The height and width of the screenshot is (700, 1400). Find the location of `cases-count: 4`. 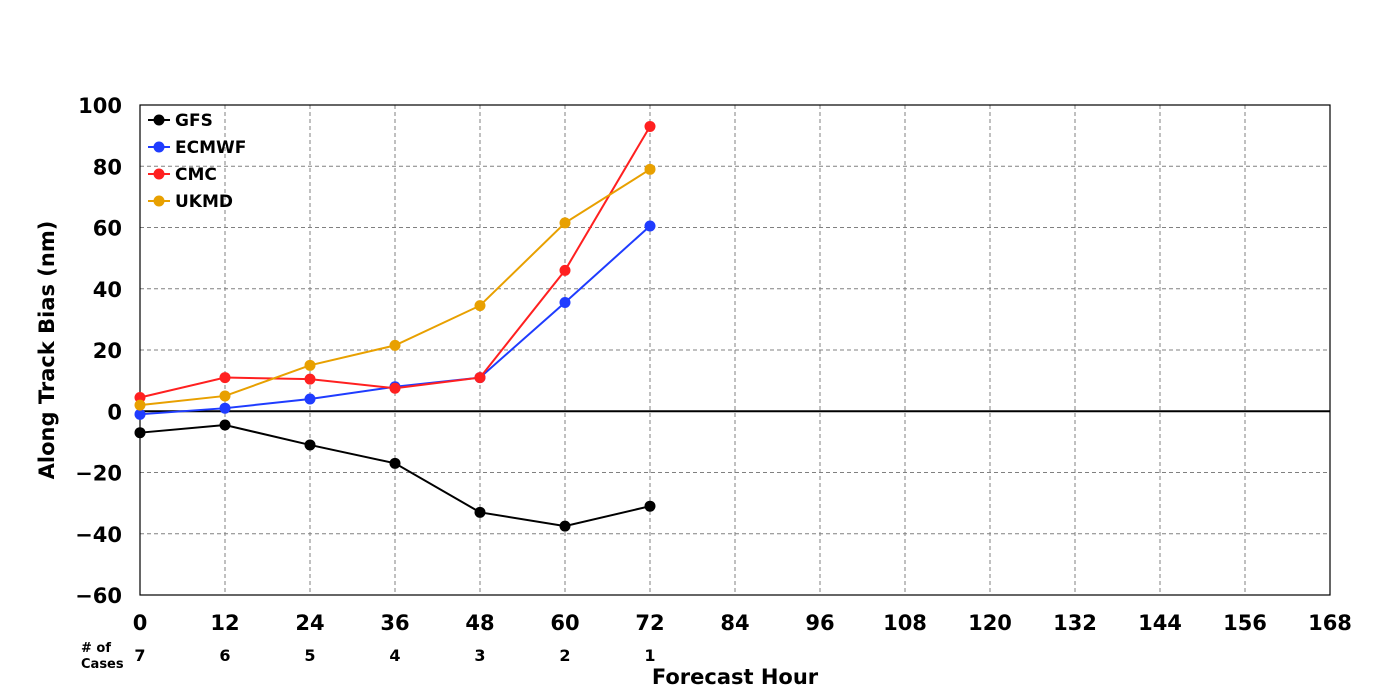

cases-count: 4 is located at coordinates (394, 655).